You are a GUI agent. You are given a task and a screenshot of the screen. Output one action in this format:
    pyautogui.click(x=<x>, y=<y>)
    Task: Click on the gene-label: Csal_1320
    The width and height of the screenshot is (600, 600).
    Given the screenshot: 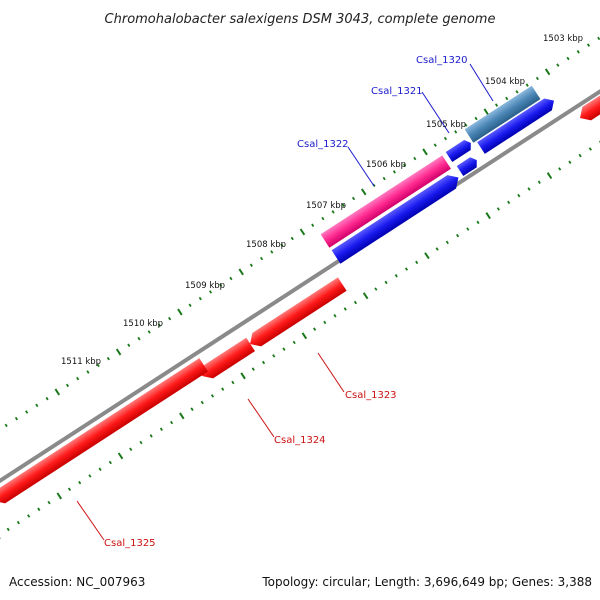 What is the action you would take?
    pyautogui.click(x=442, y=60)
    